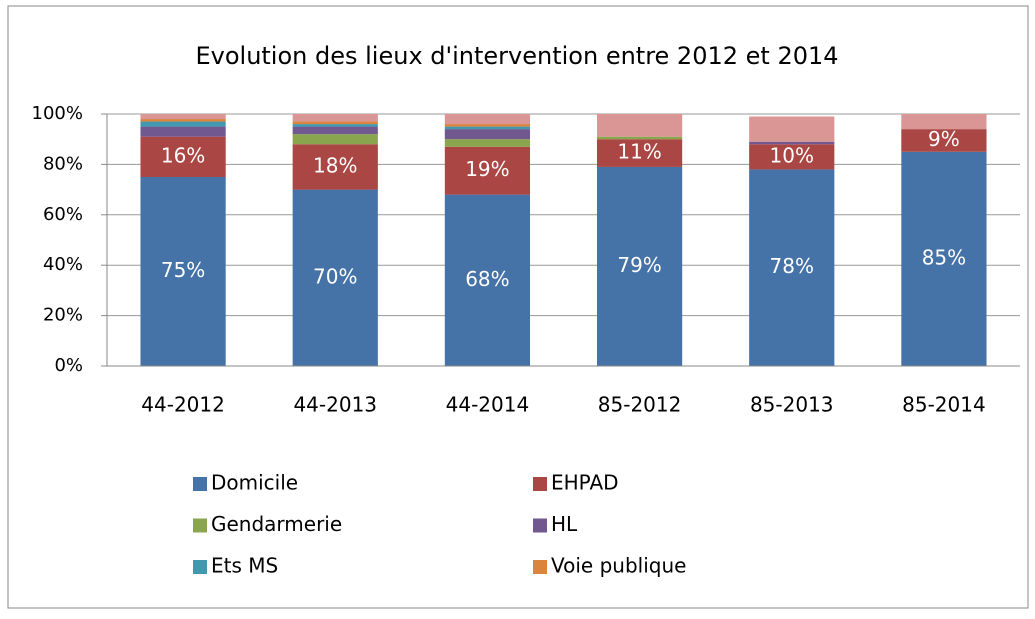 This screenshot has height=619, width=1035. Describe the element at coordinates (254, 483) in the screenshot. I see `legend-label: Domicile` at that location.